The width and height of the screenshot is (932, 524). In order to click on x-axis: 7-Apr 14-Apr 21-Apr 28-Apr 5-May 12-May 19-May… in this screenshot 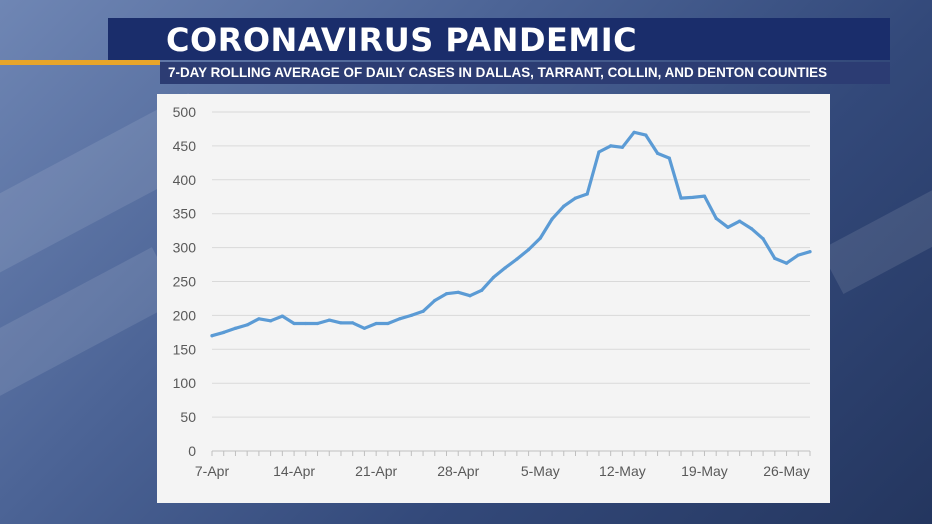, I will do `click(503, 465)`.